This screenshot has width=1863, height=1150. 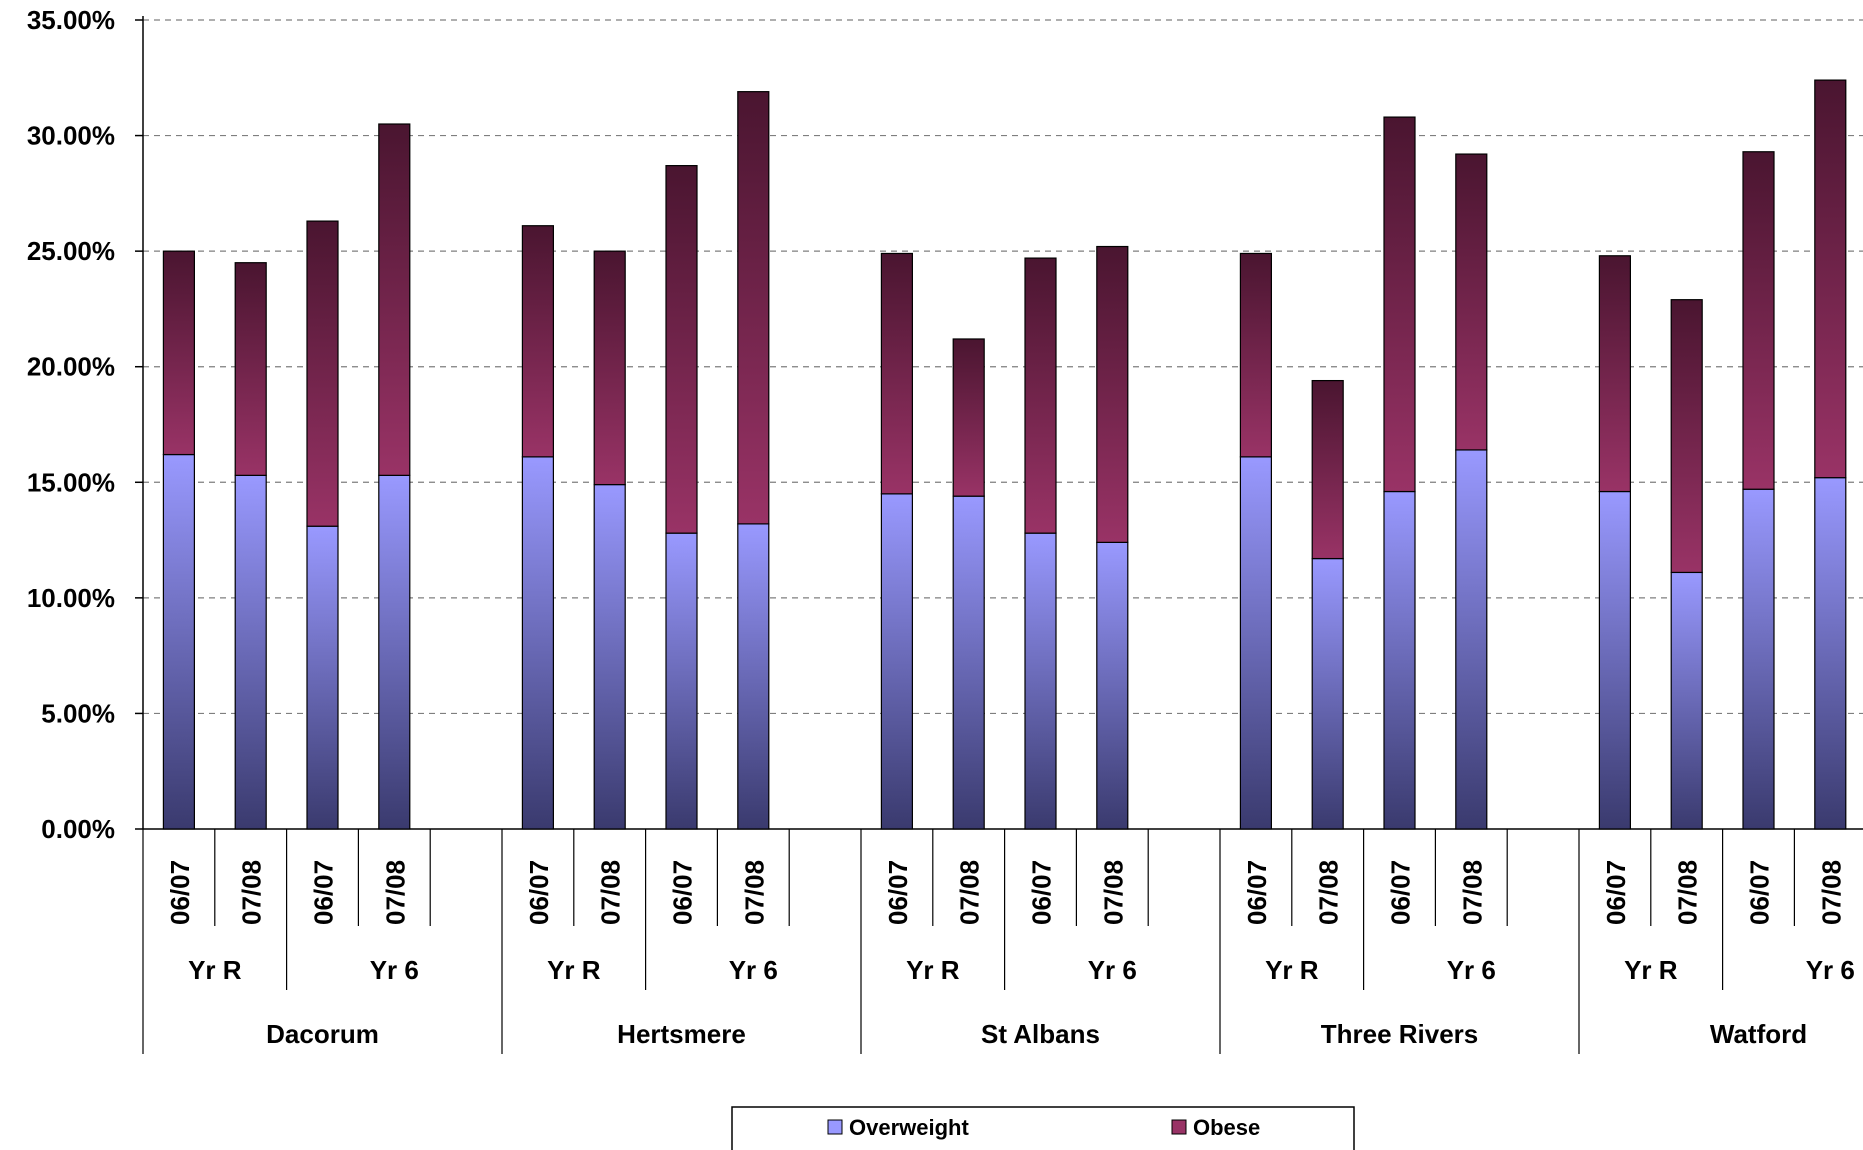 What do you see at coordinates (78, 829) in the screenshot?
I see `y-tick-label: 0.00%` at bounding box center [78, 829].